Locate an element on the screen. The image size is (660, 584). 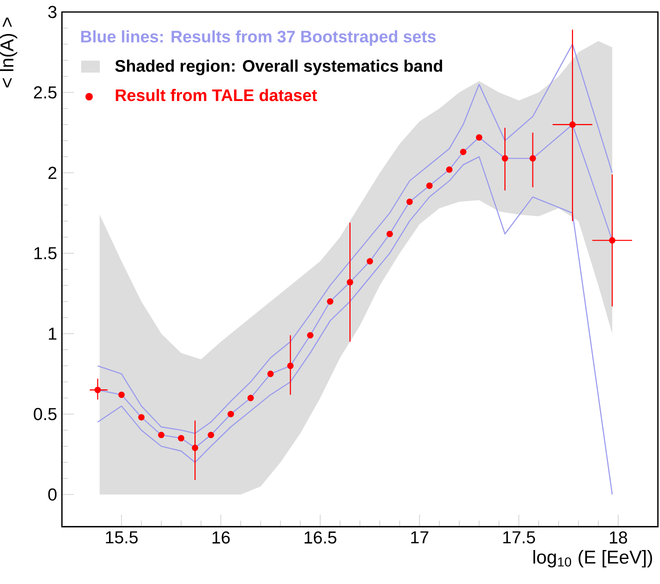
x-tick-label: 16.5 is located at coordinates (320, 537).